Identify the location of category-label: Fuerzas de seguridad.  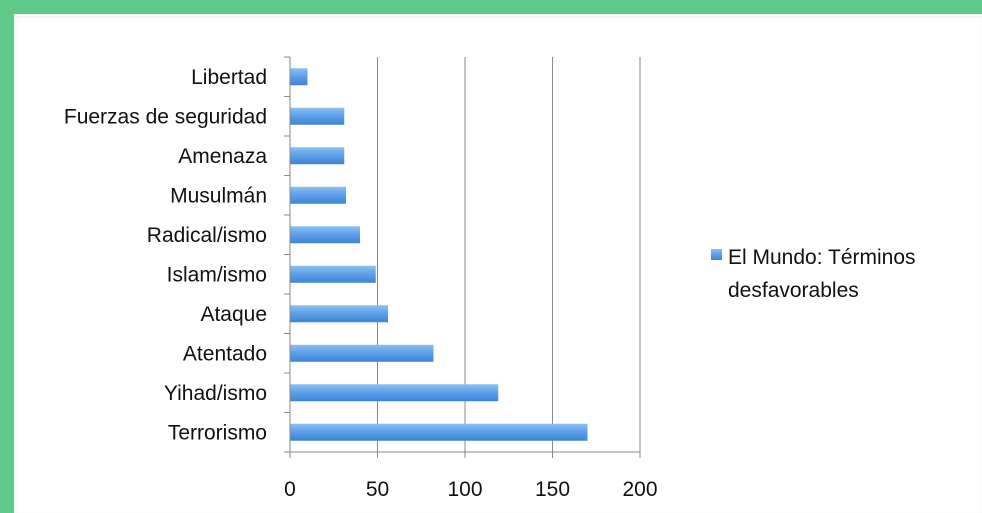
(165, 116).